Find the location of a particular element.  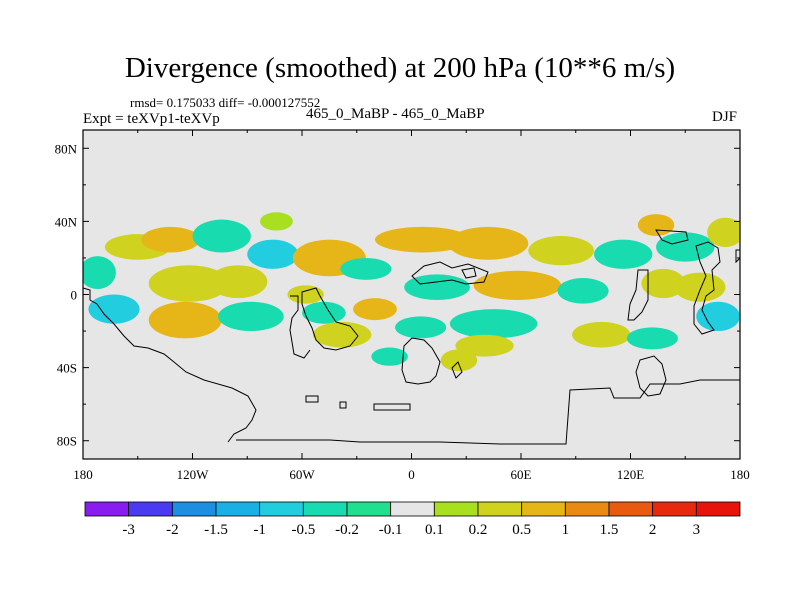

cases-label: 465_0_MaBP - 465_0_MaBP is located at coordinates (395, 114).